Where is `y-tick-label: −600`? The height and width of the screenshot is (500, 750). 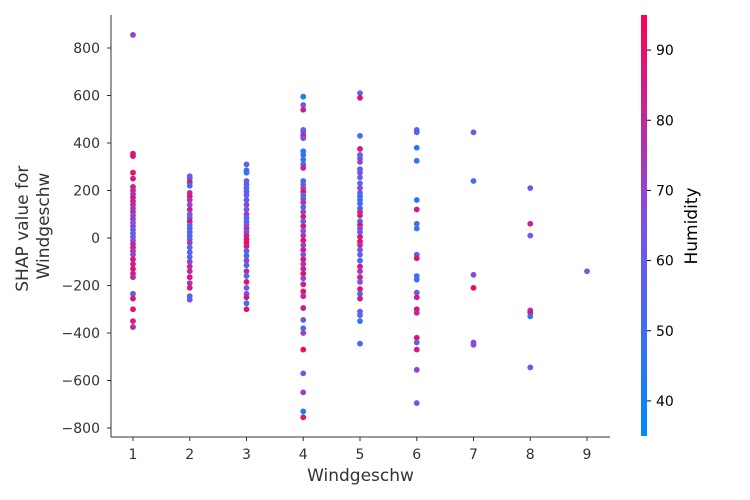
y-tick-label: −600 is located at coordinates (81, 382).